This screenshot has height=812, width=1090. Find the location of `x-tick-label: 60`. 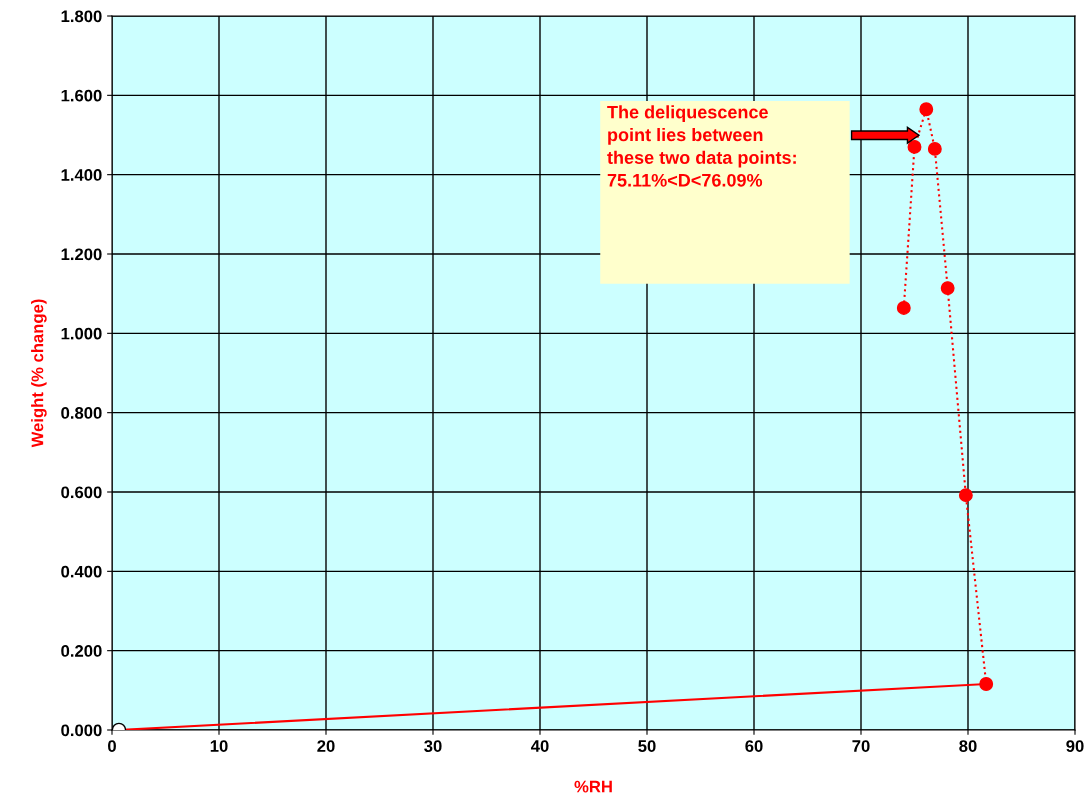

x-tick-label: 60 is located at coordinates (754, 746).